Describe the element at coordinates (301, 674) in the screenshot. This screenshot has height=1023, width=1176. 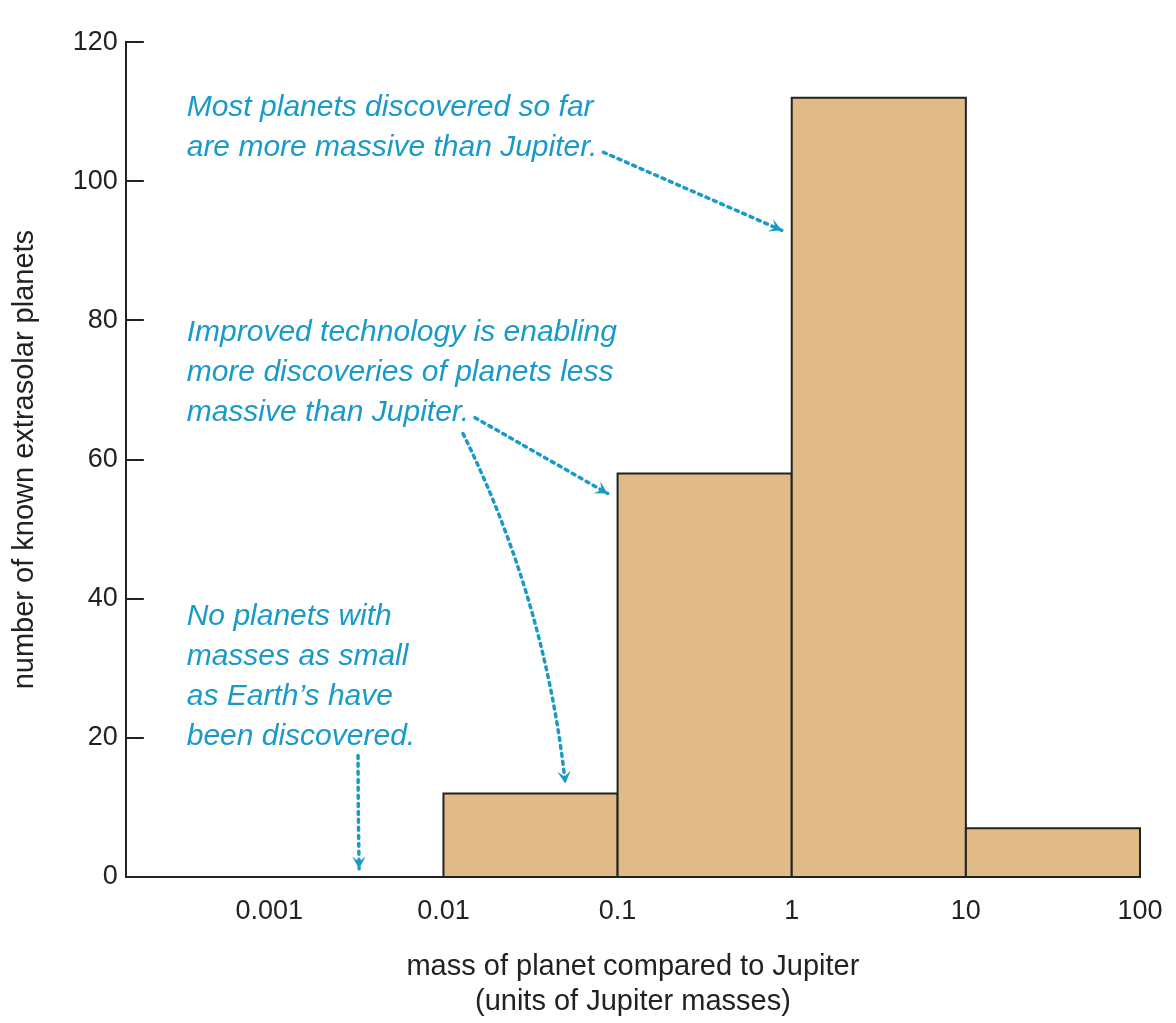
I see `annotation: No planets with masses as small as Earth’s have been discovered.` at that location.